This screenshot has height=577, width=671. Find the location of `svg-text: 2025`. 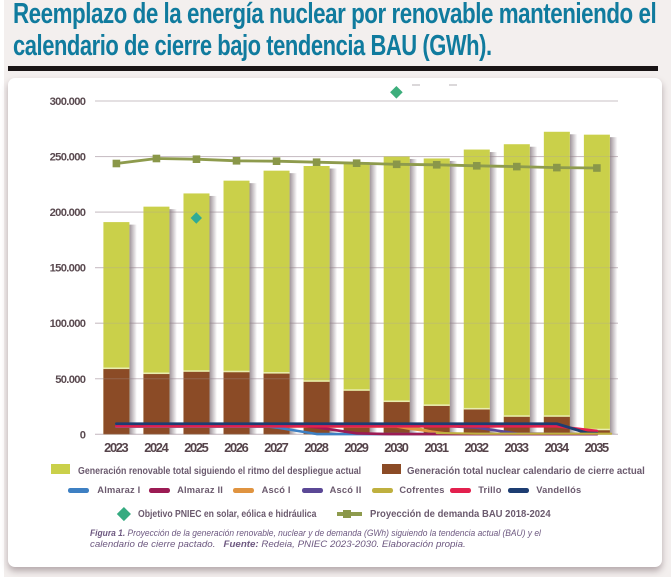

svg-text: 2025 is located at coordinates (196, 447).